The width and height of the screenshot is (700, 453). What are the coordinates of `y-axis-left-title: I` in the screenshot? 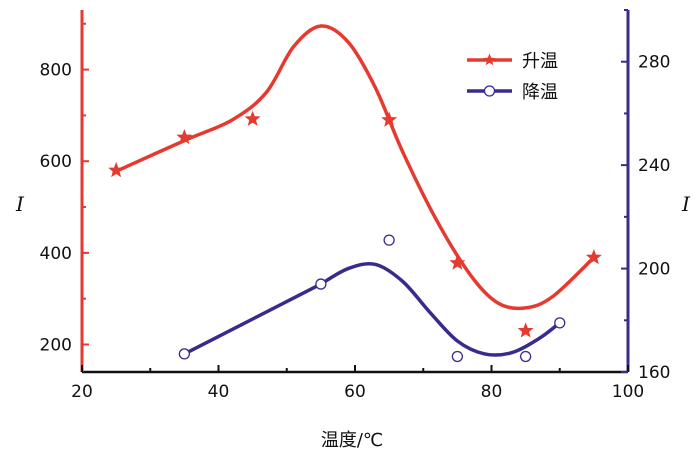 It's located at (20, 204).